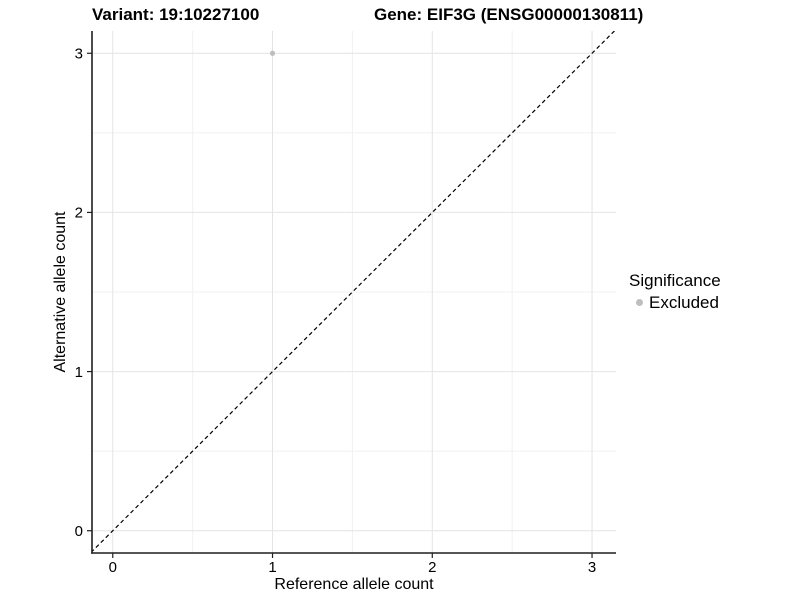  Describe the element at coordinates (60, 292) in the screenshot. I see `y-axis-title: Alternative allele count` at that location.